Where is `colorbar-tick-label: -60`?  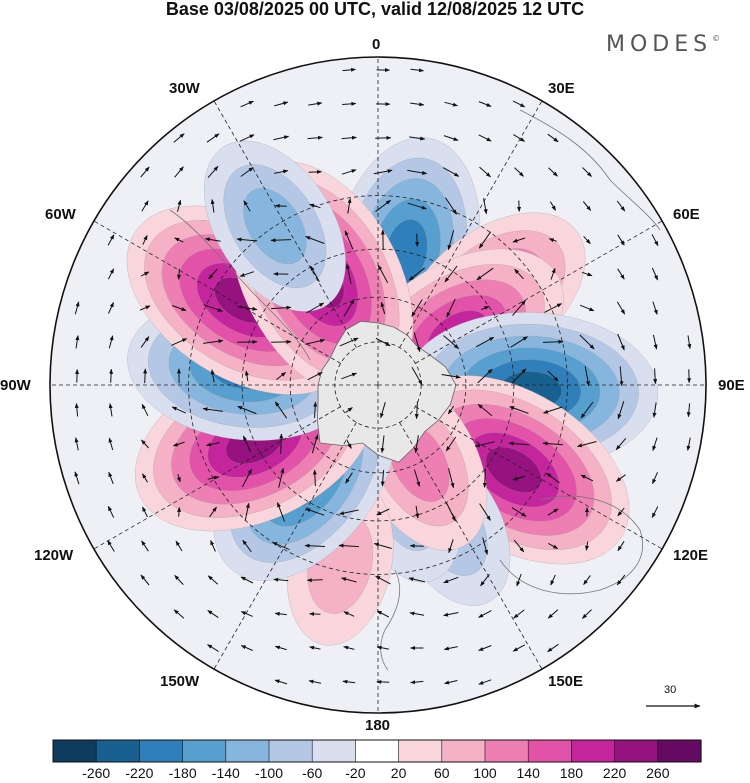 colorbar-tick-label: -60 is located at coordinates (312, 773).